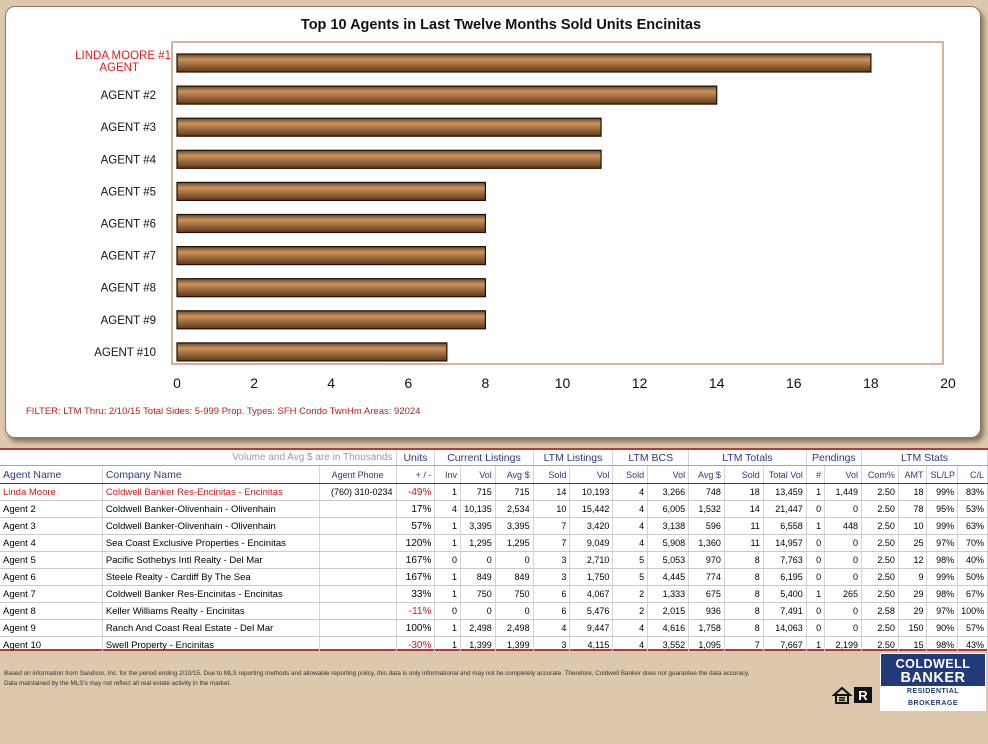 This screenshot has height=744, width=988. Describe the element at coordinates (924, 458) in the screenshot. I see `group-ltm-stats: LTM Stats` at that location.